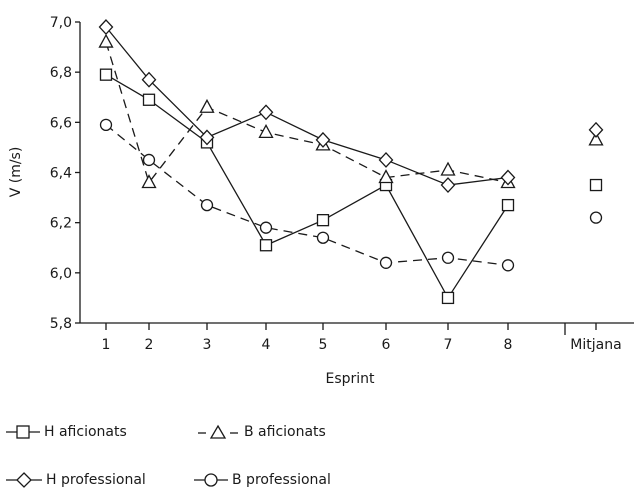 This screenshot has height=496, width=636. Describe the element at coordinates (207, 345) in the screenshot. I see `x-tick-label: 3` at that location.